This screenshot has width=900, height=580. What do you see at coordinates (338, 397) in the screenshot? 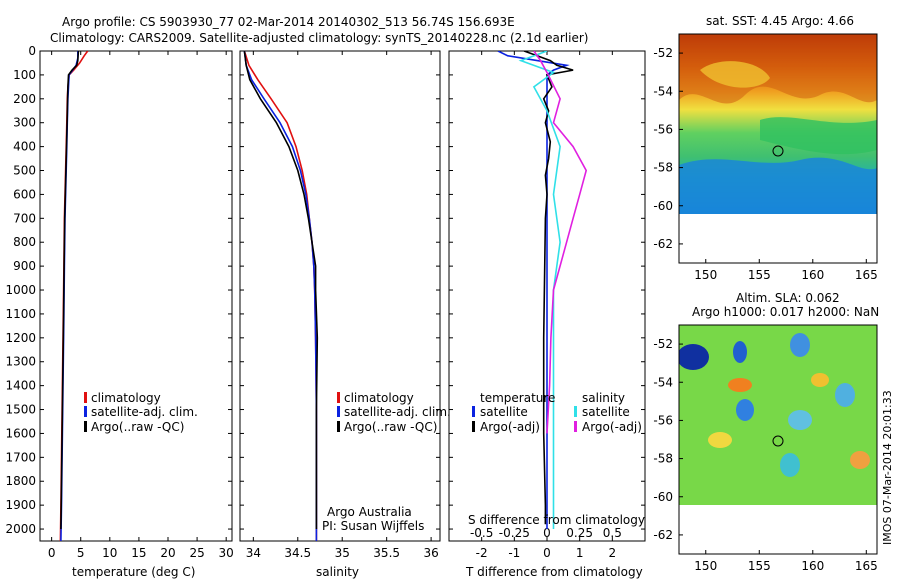
I see `salinity-legend-swatch-climatology` at bounding box center [338, 397].